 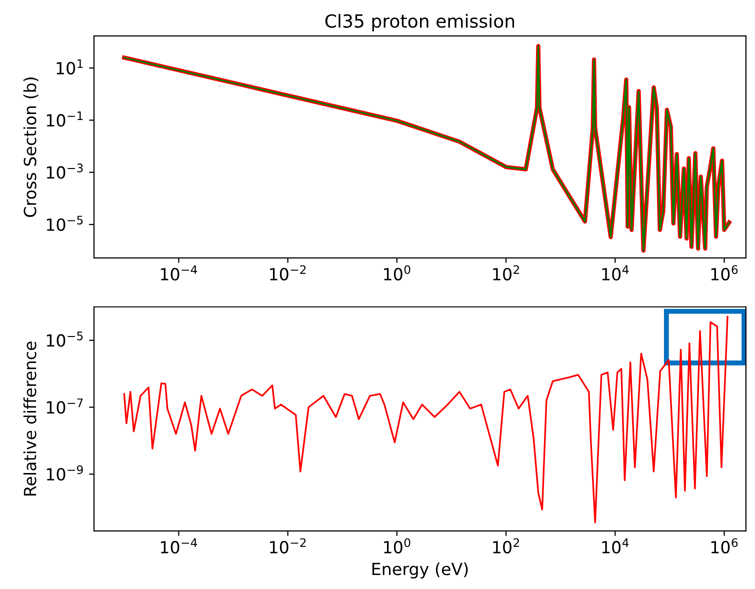 I want to click on chart-title: Cl35 proton emission, so click(x=419, y=23).